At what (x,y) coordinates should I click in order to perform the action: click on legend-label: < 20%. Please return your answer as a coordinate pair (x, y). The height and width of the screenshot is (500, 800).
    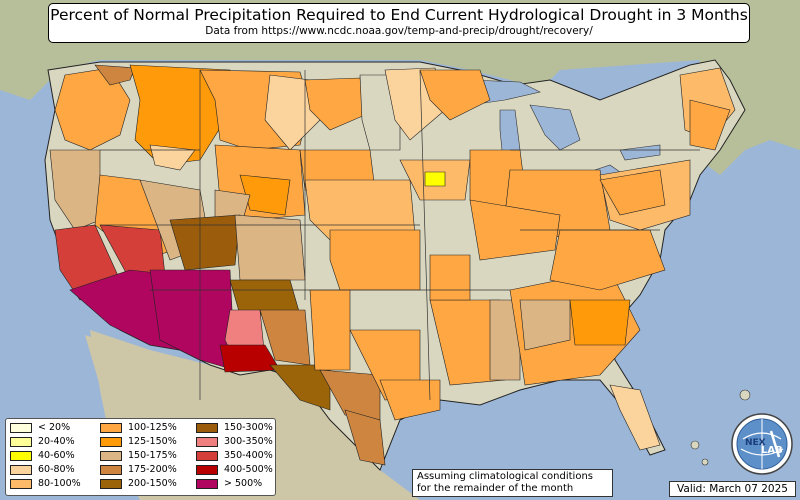
    Looking at the image, I should click on (54, 427).